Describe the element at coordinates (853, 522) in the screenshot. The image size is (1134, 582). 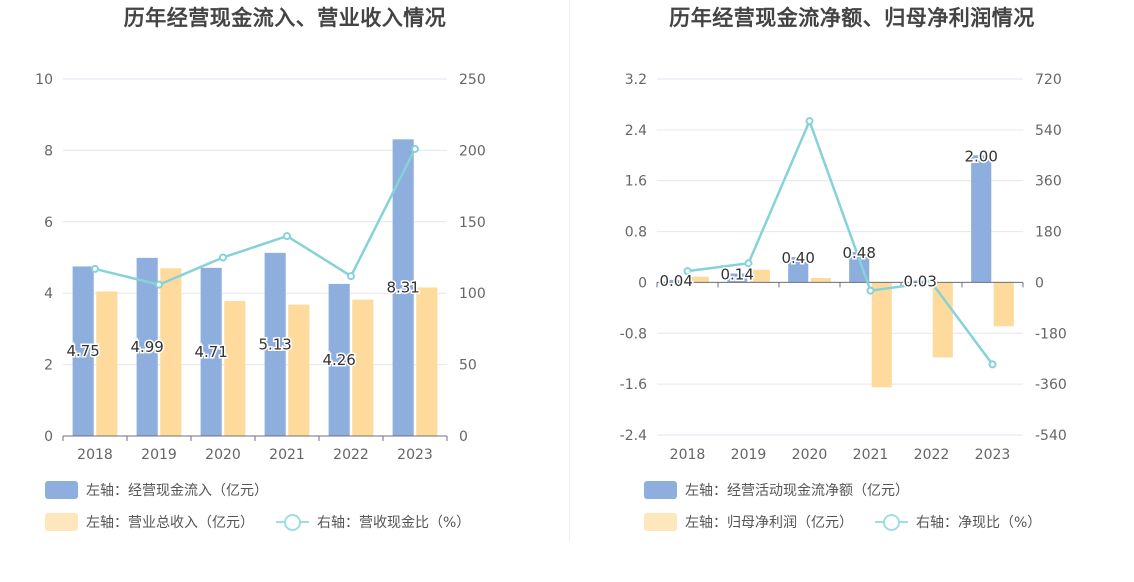
I see `legend-row-2: 左轴：归母净利润（亿元） 右轴：净现比（%）` at that location.